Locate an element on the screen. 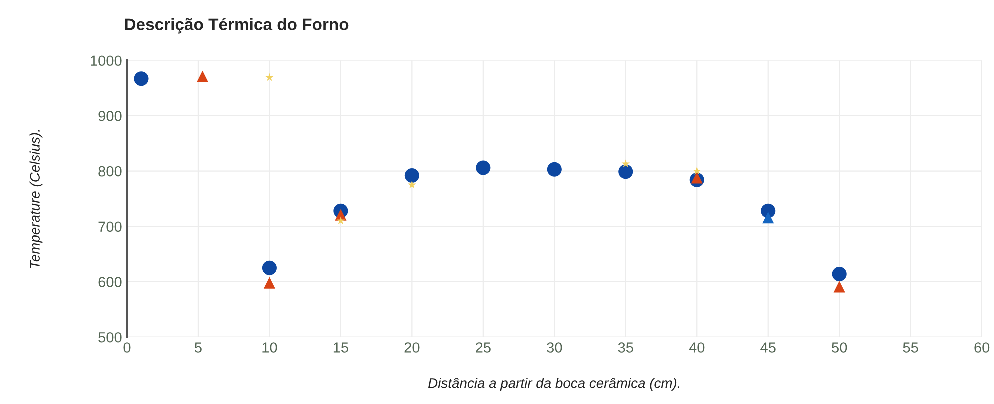  y-tick-label: 900 is located at coordinates (110, 116).